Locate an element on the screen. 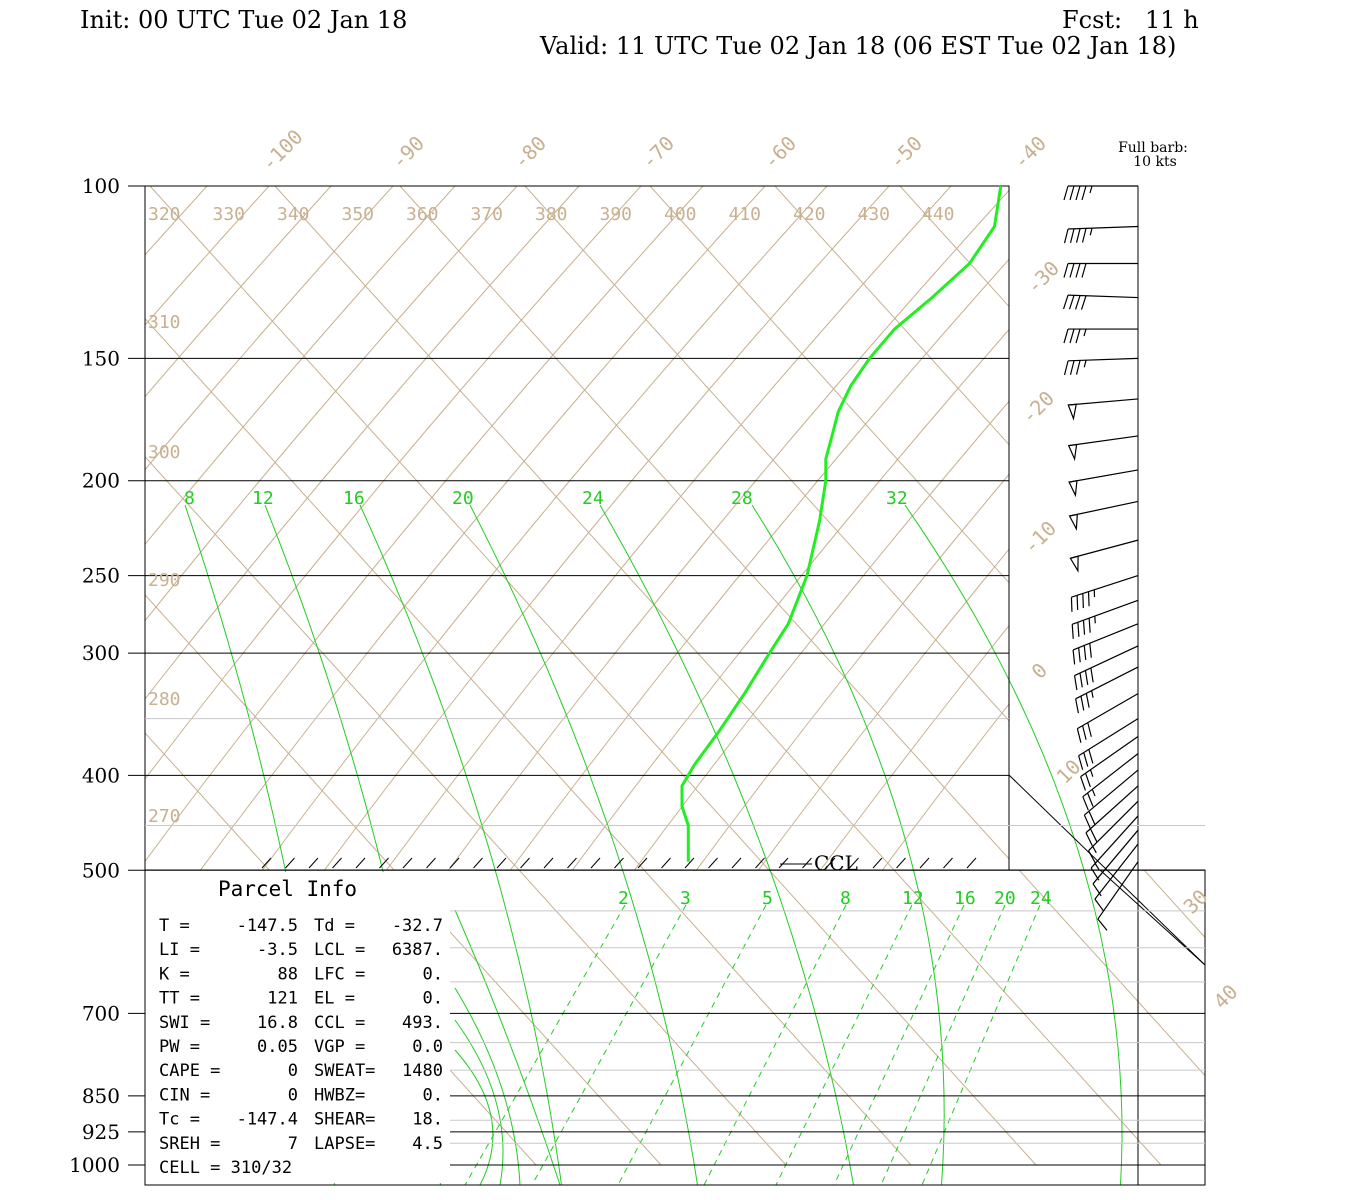 This screenshot has height=1200, width=1350. theta-label: 330 is located at coordinates (229, 214).